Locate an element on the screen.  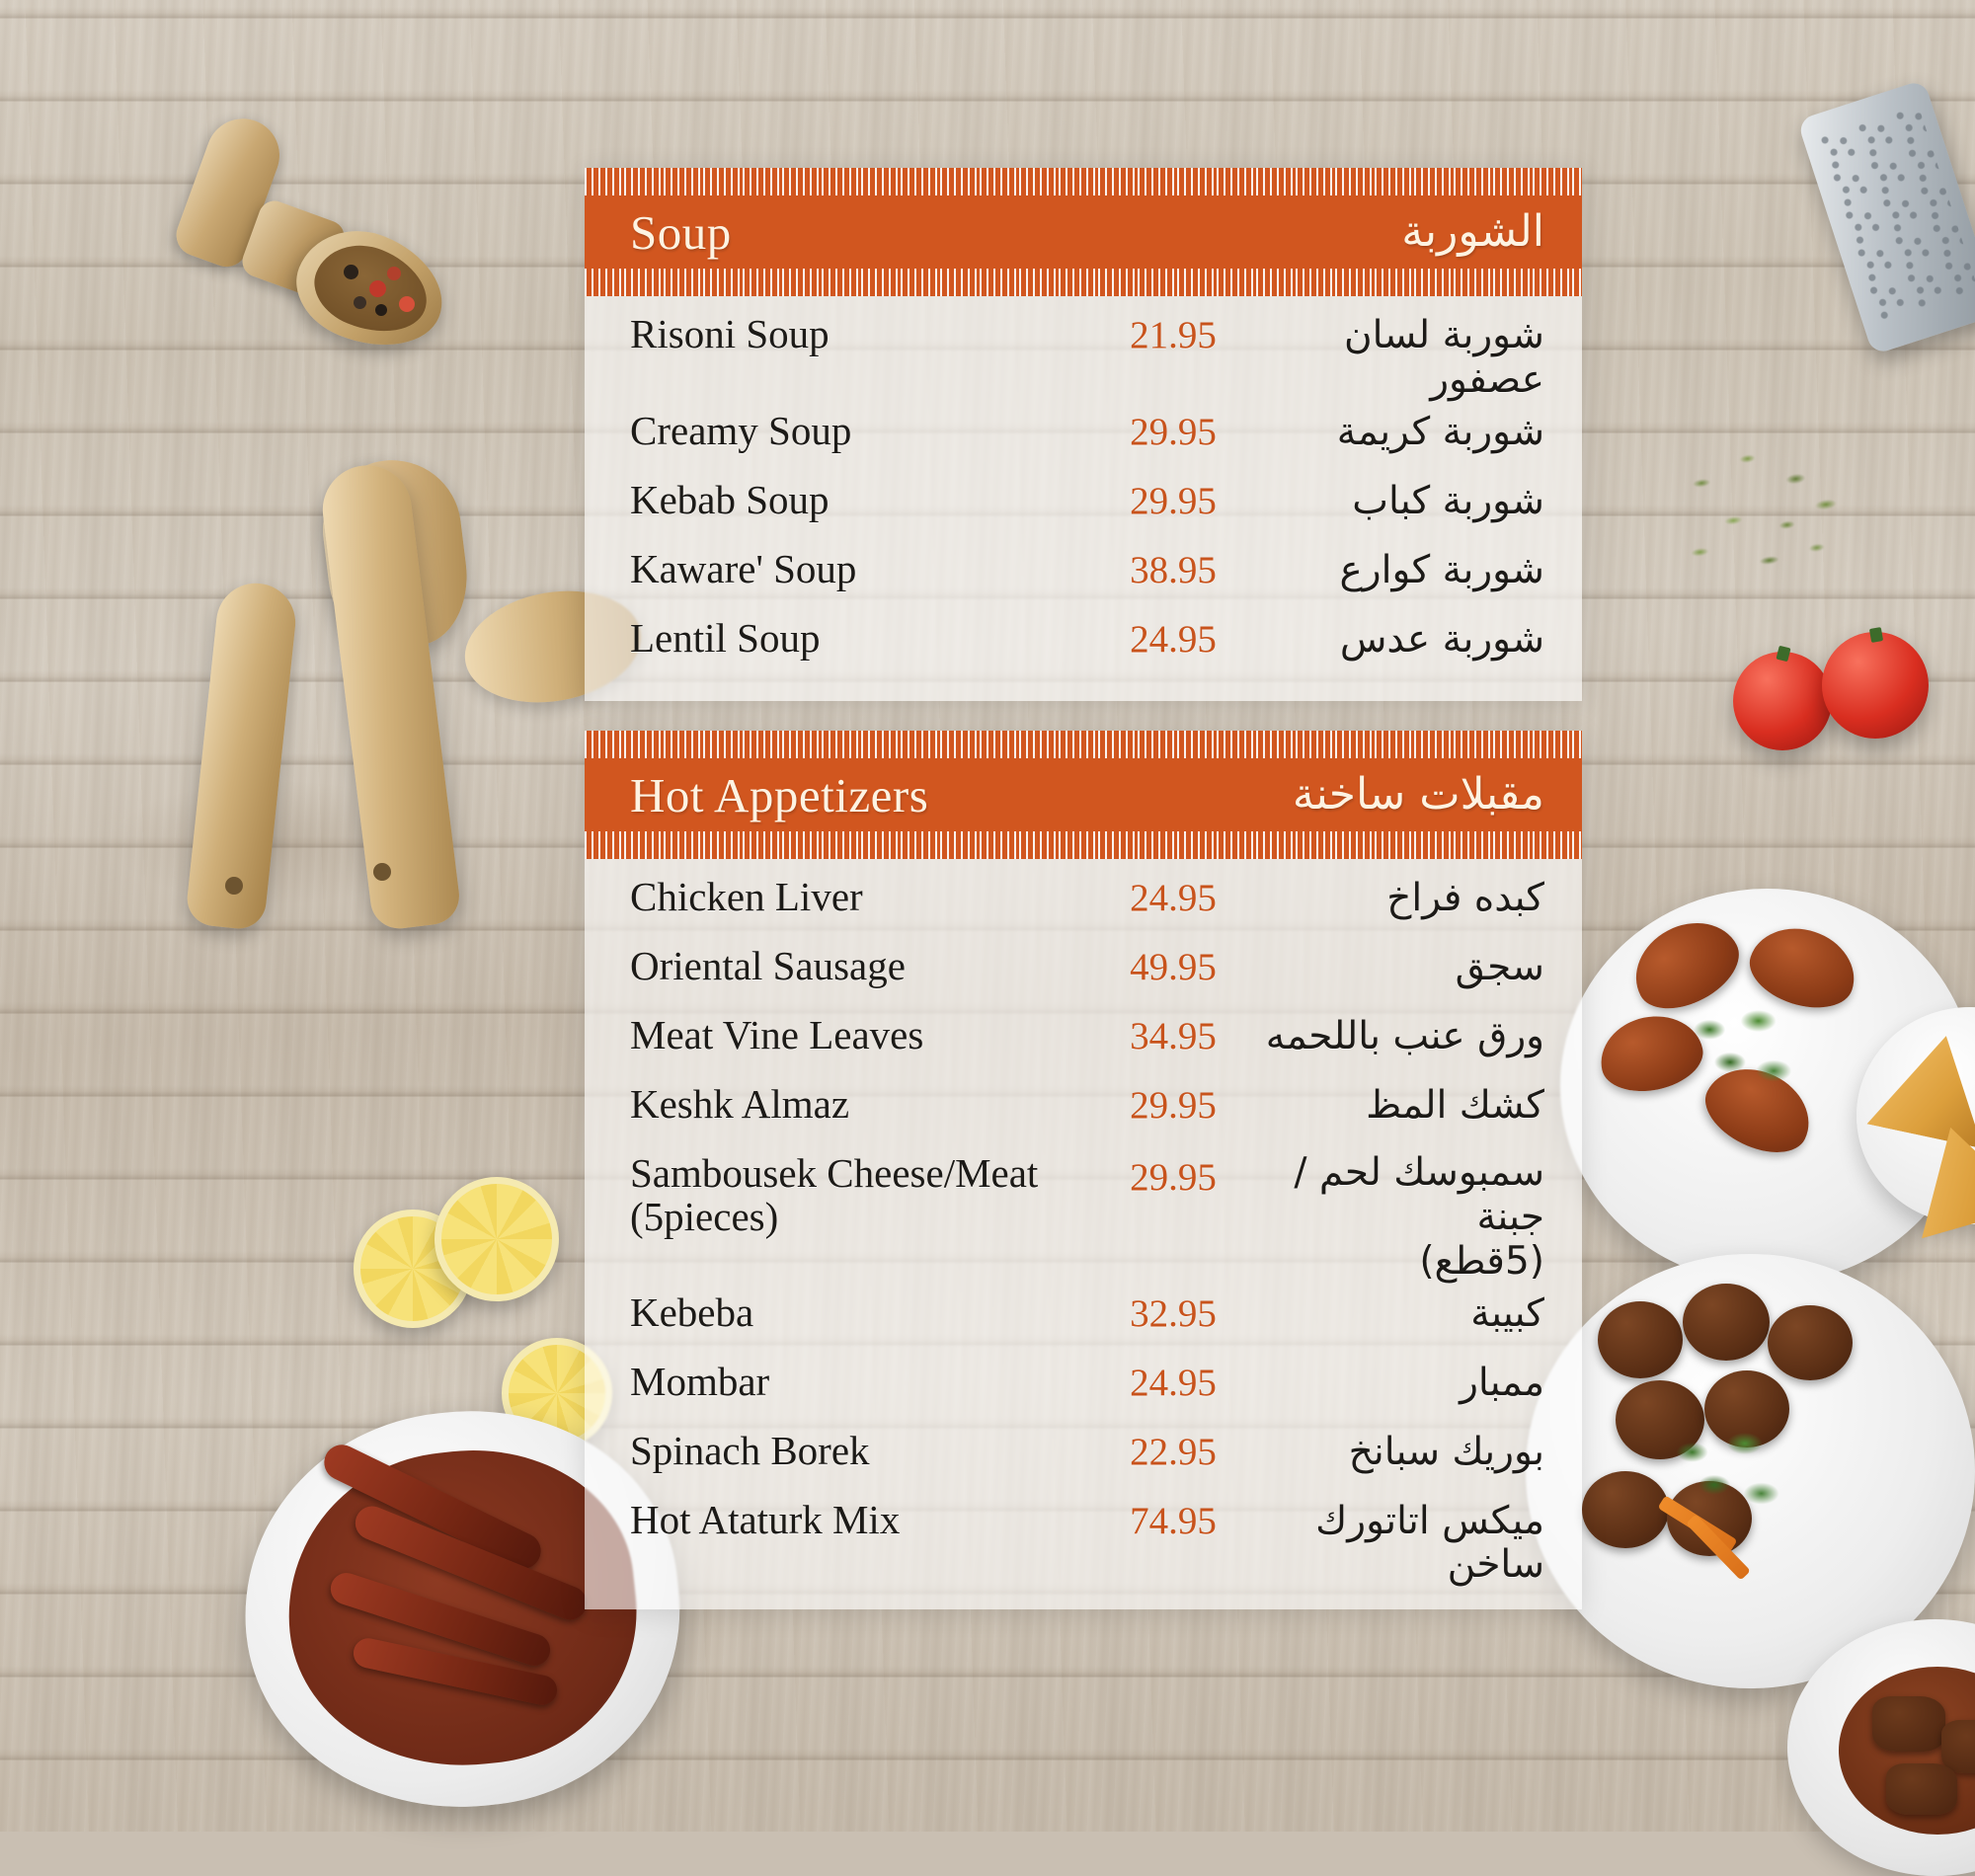
item-price: 74.95 is located at coordinates (1173, 1520).